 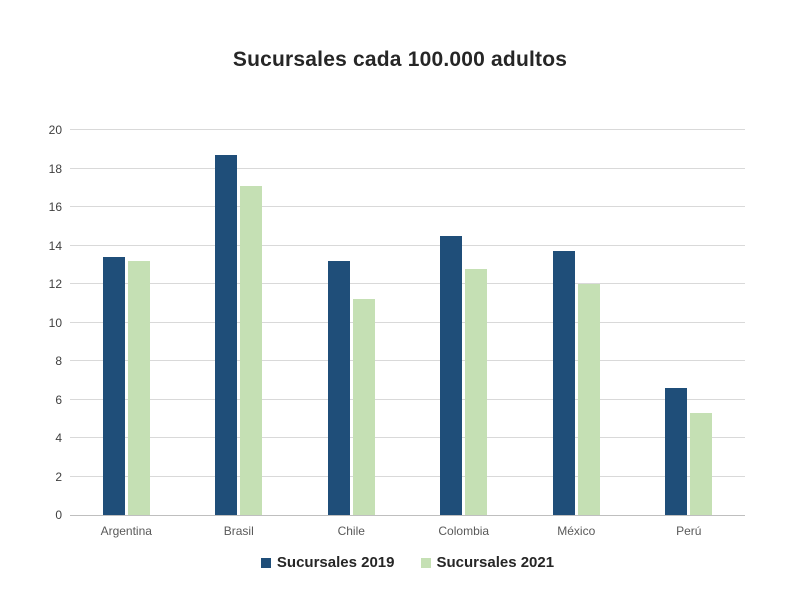 I want to click on x-tick-label: México, so click(x=576, y=531).